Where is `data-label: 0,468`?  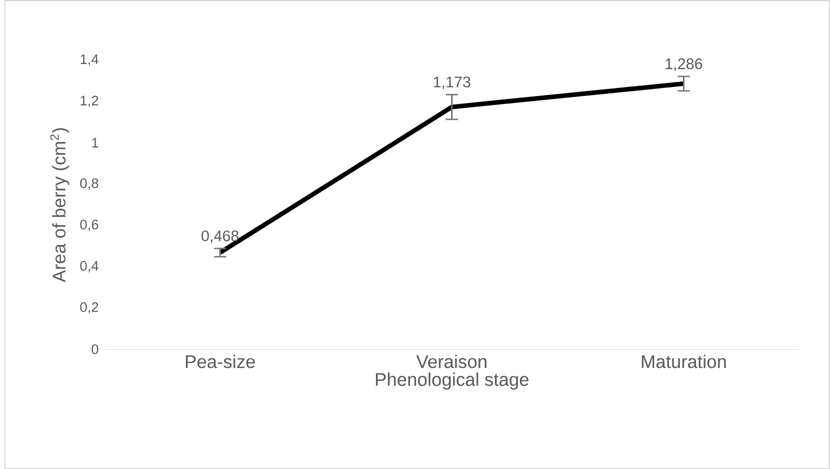 data-label: 0,468 is located at coordinates (220, 237).